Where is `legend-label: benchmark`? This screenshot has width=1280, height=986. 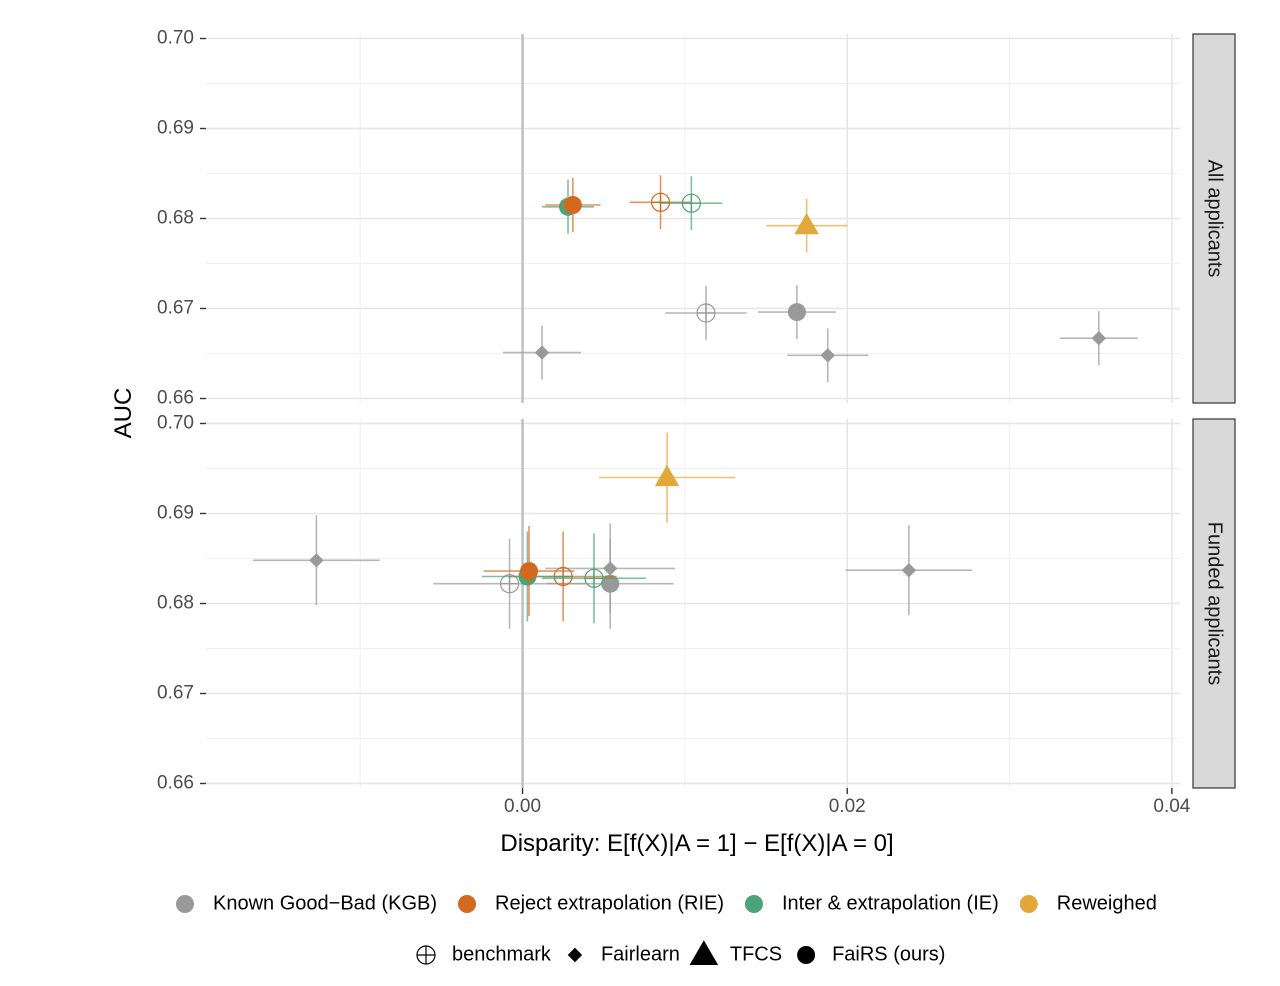
legend-label: benchmark is located at coordinates (502, 954).